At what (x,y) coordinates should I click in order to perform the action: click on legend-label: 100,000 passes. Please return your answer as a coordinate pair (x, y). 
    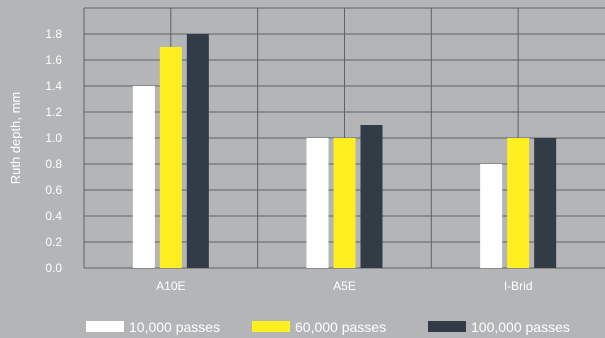
    Looking at the image, I should click on (520, 327).